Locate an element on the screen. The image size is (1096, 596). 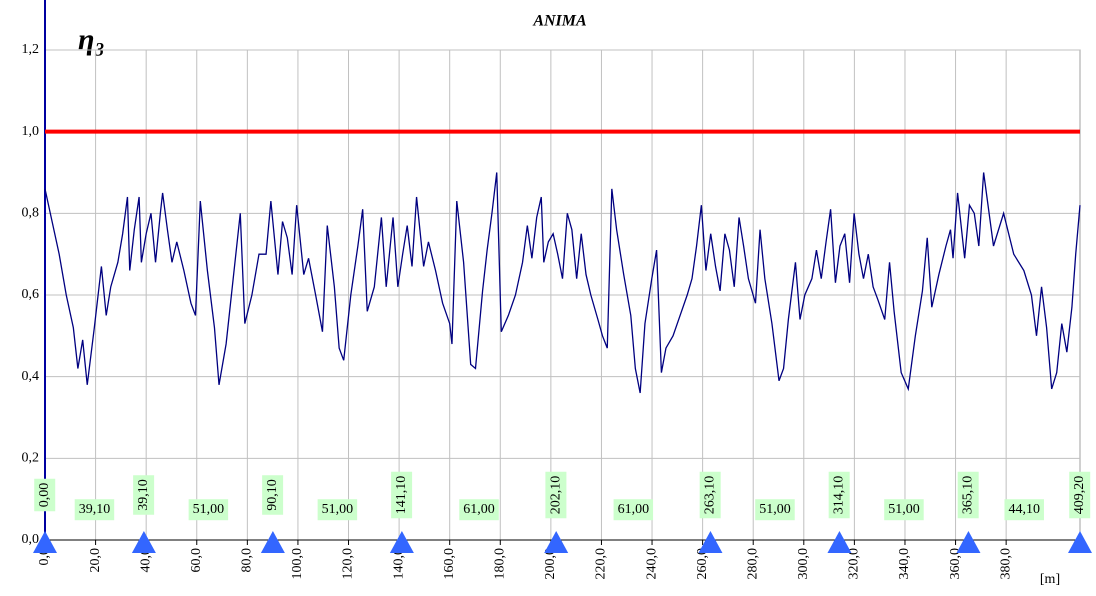
y-tick-label: 0,2 is located at coordinates (31, 458).